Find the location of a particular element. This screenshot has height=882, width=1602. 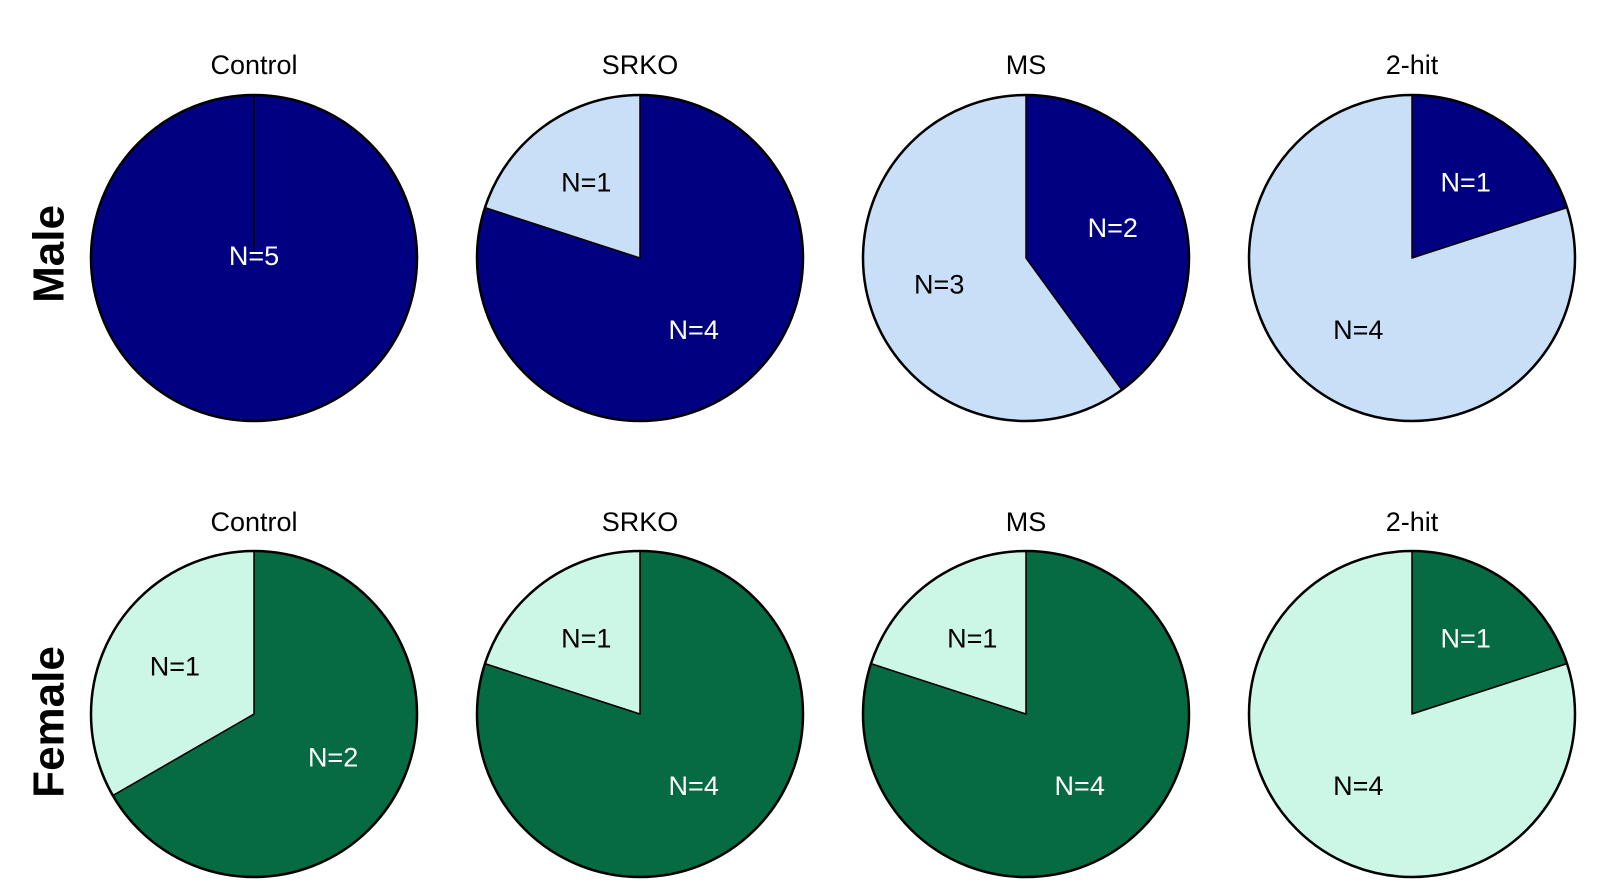

row-label-male: Male is located at coordinates (49, 254).